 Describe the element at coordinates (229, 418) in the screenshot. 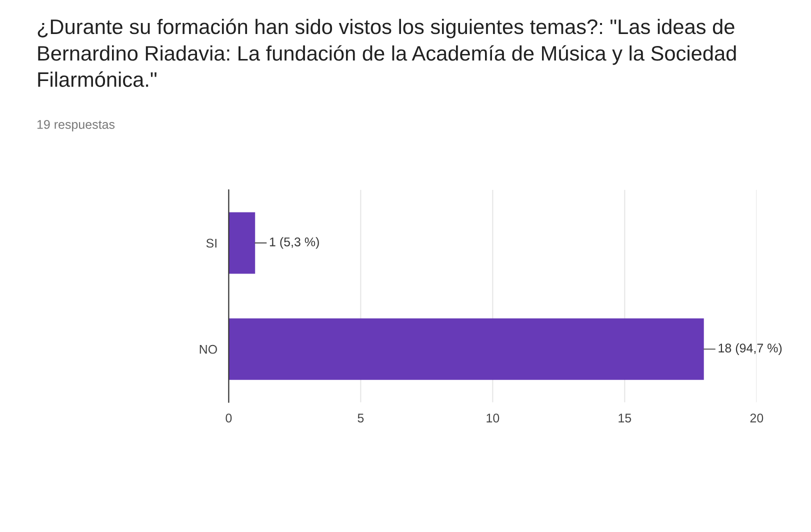

I see `x-tick-label: 0` at that location.